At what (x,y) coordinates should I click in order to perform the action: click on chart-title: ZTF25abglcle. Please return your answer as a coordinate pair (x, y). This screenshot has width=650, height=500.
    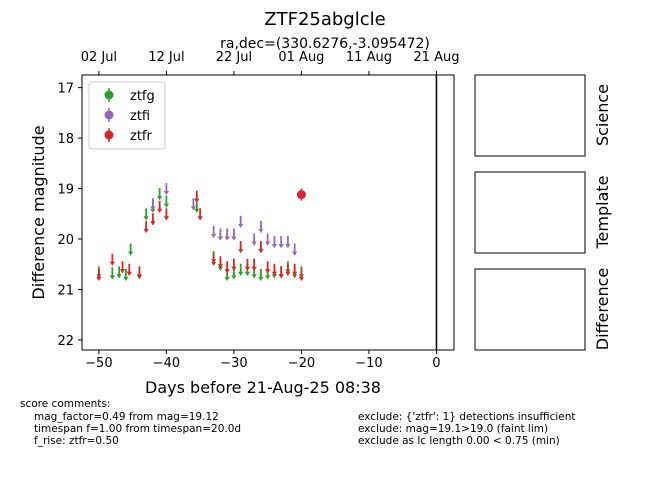
    Looking at the image, I should click on (324, 19).